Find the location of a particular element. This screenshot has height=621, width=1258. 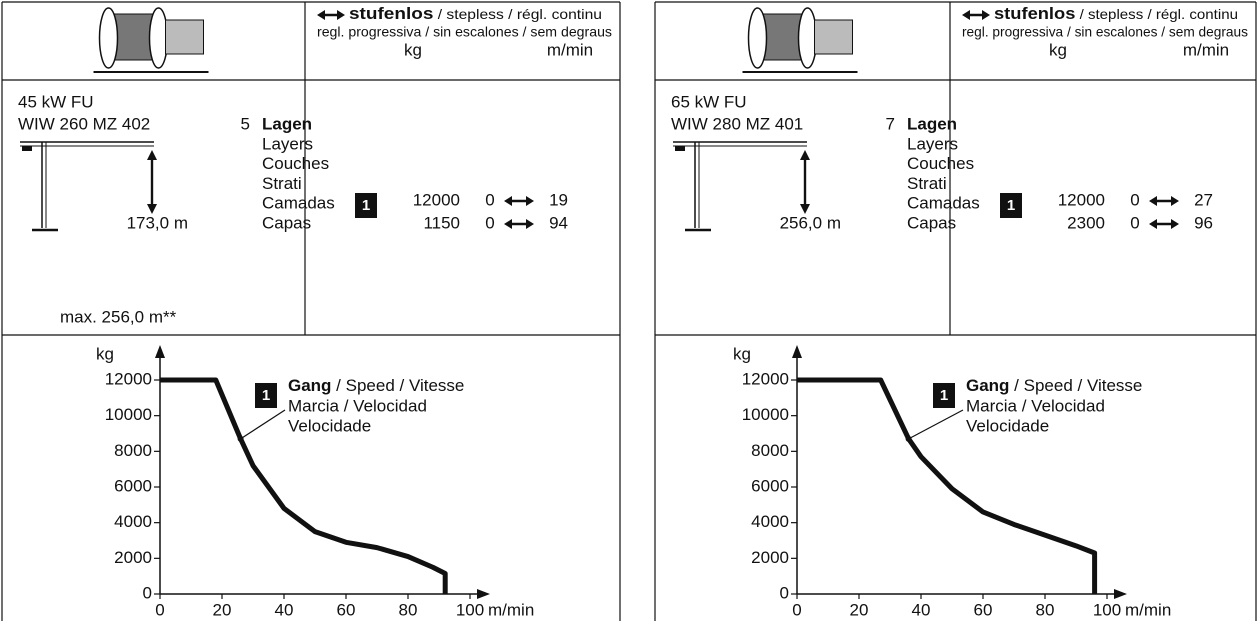

y-tick-label: 12000 is located at coordinates (128, 378).